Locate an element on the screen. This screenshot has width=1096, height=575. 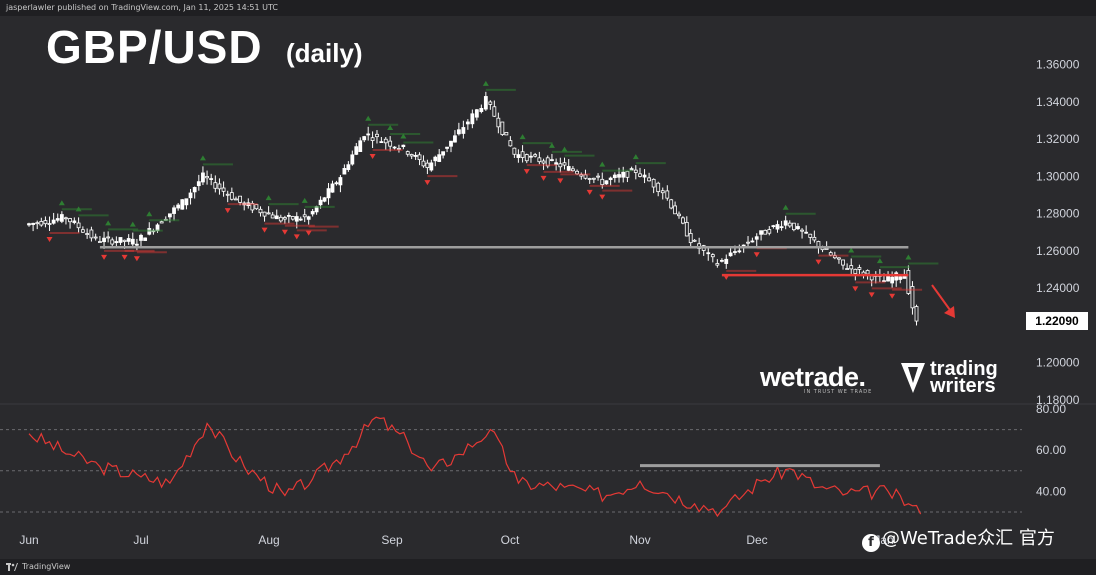
time-tick-label: Dec is located at coordinates (756, 540).